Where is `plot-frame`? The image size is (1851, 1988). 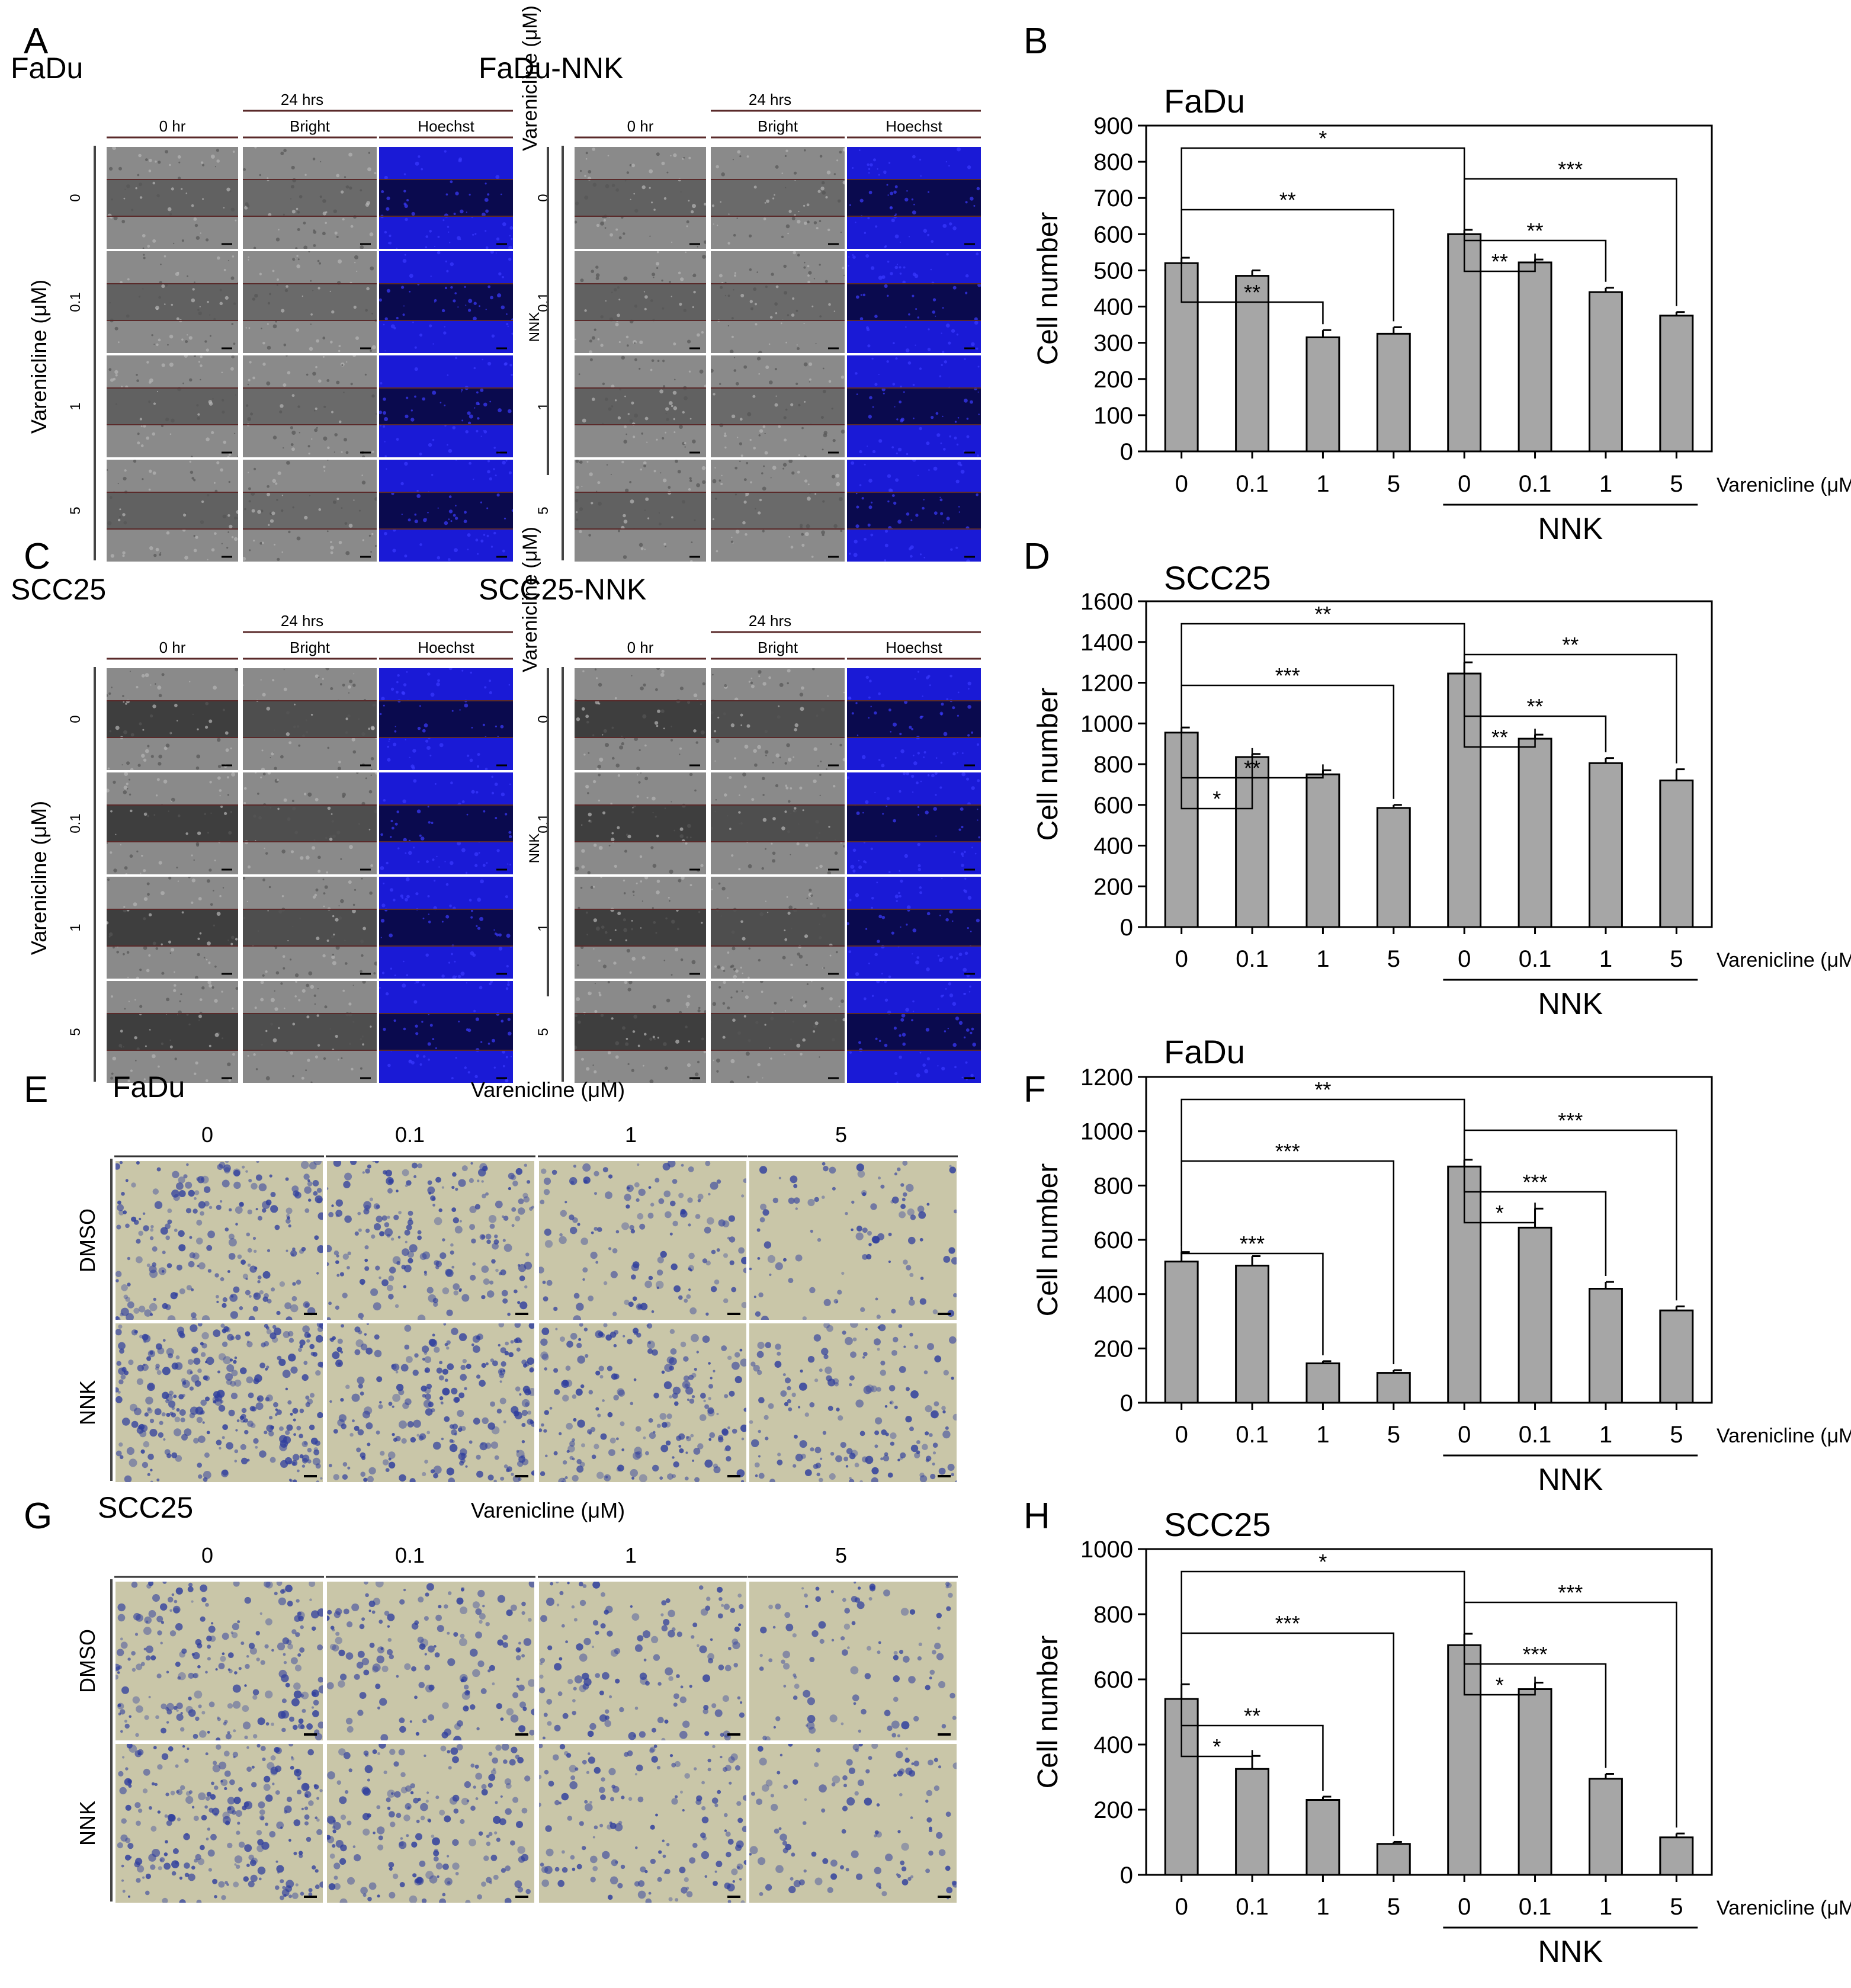 plot-frame is located at coordinates (1429, 1712).